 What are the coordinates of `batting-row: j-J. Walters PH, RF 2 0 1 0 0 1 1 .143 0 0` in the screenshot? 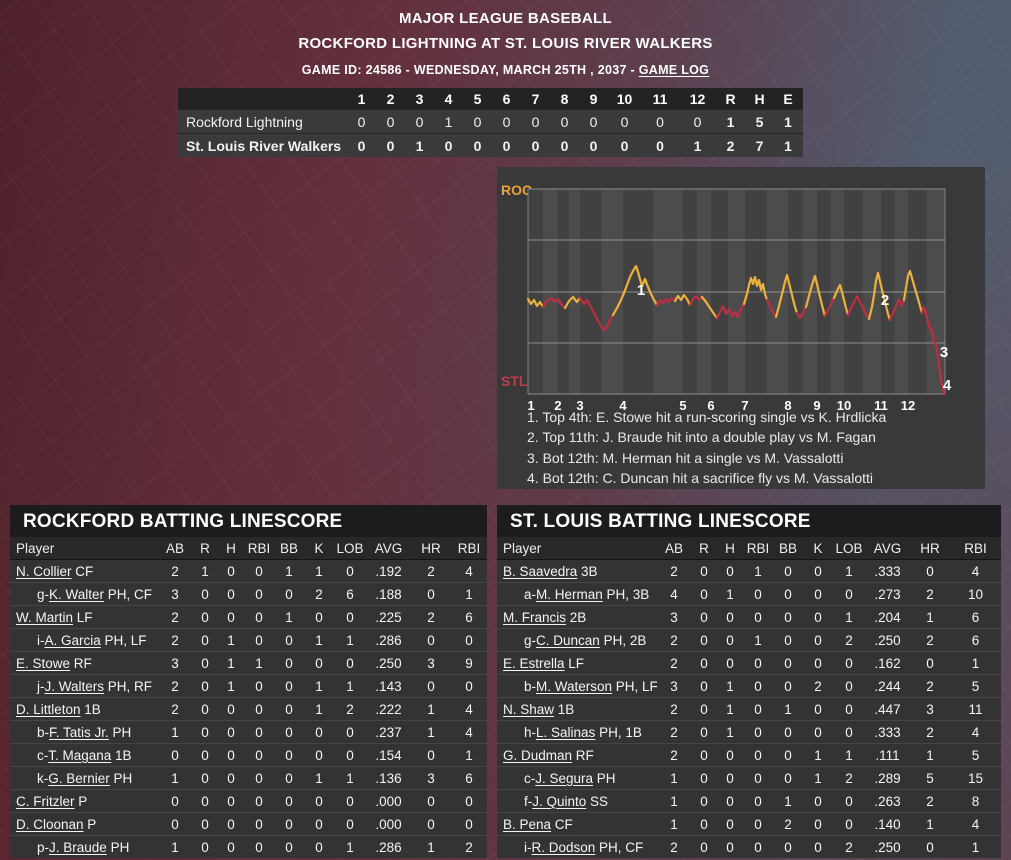 It's located at (248, 685).